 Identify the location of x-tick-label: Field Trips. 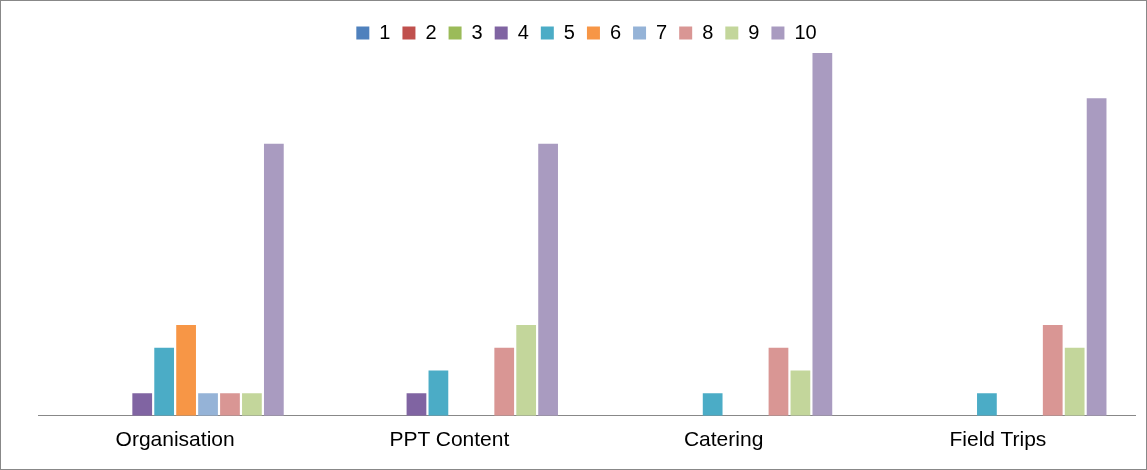
(998, 439).